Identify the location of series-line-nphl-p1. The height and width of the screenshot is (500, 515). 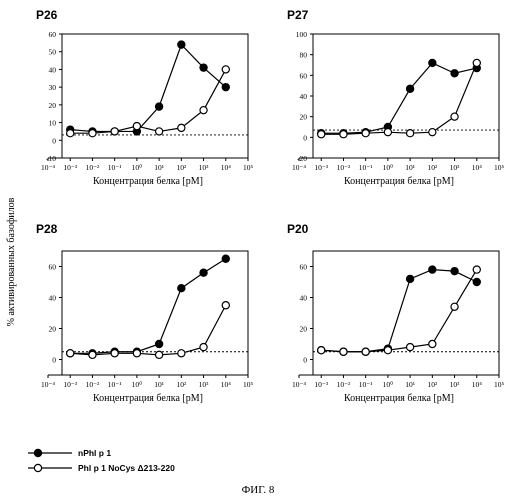
(148, 88).